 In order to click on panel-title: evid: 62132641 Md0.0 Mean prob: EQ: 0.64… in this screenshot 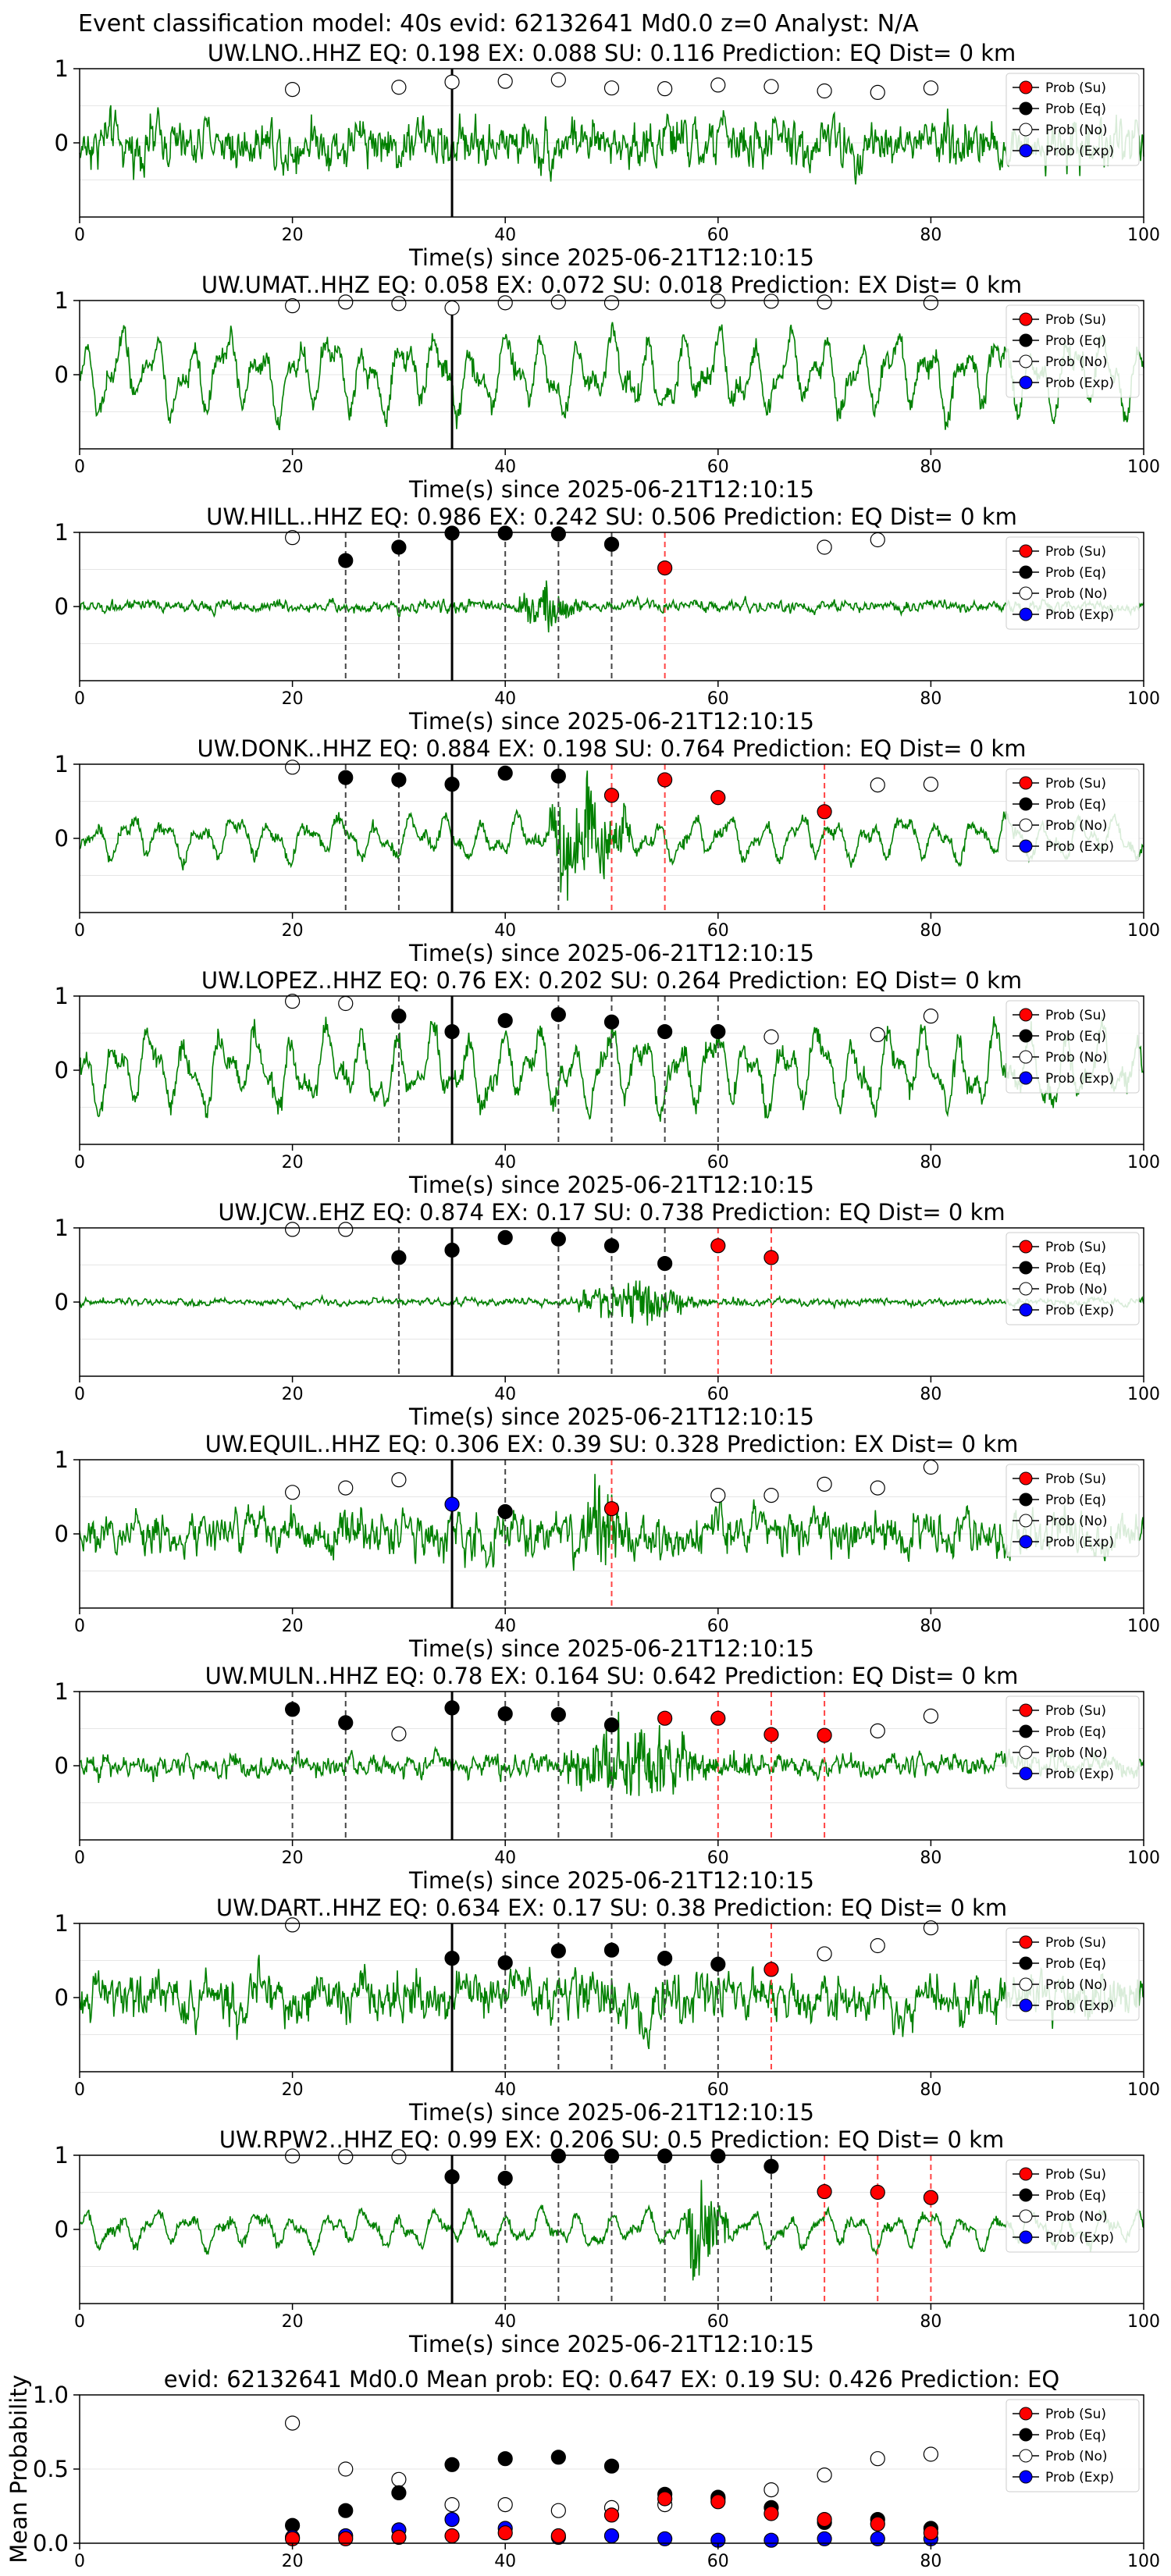, I will do `click(612, 2379)`.